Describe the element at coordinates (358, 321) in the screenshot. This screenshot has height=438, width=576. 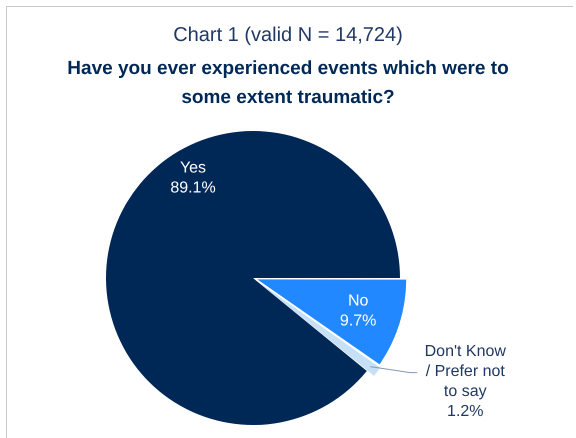
I see `data-label: 9.7%` at that location.